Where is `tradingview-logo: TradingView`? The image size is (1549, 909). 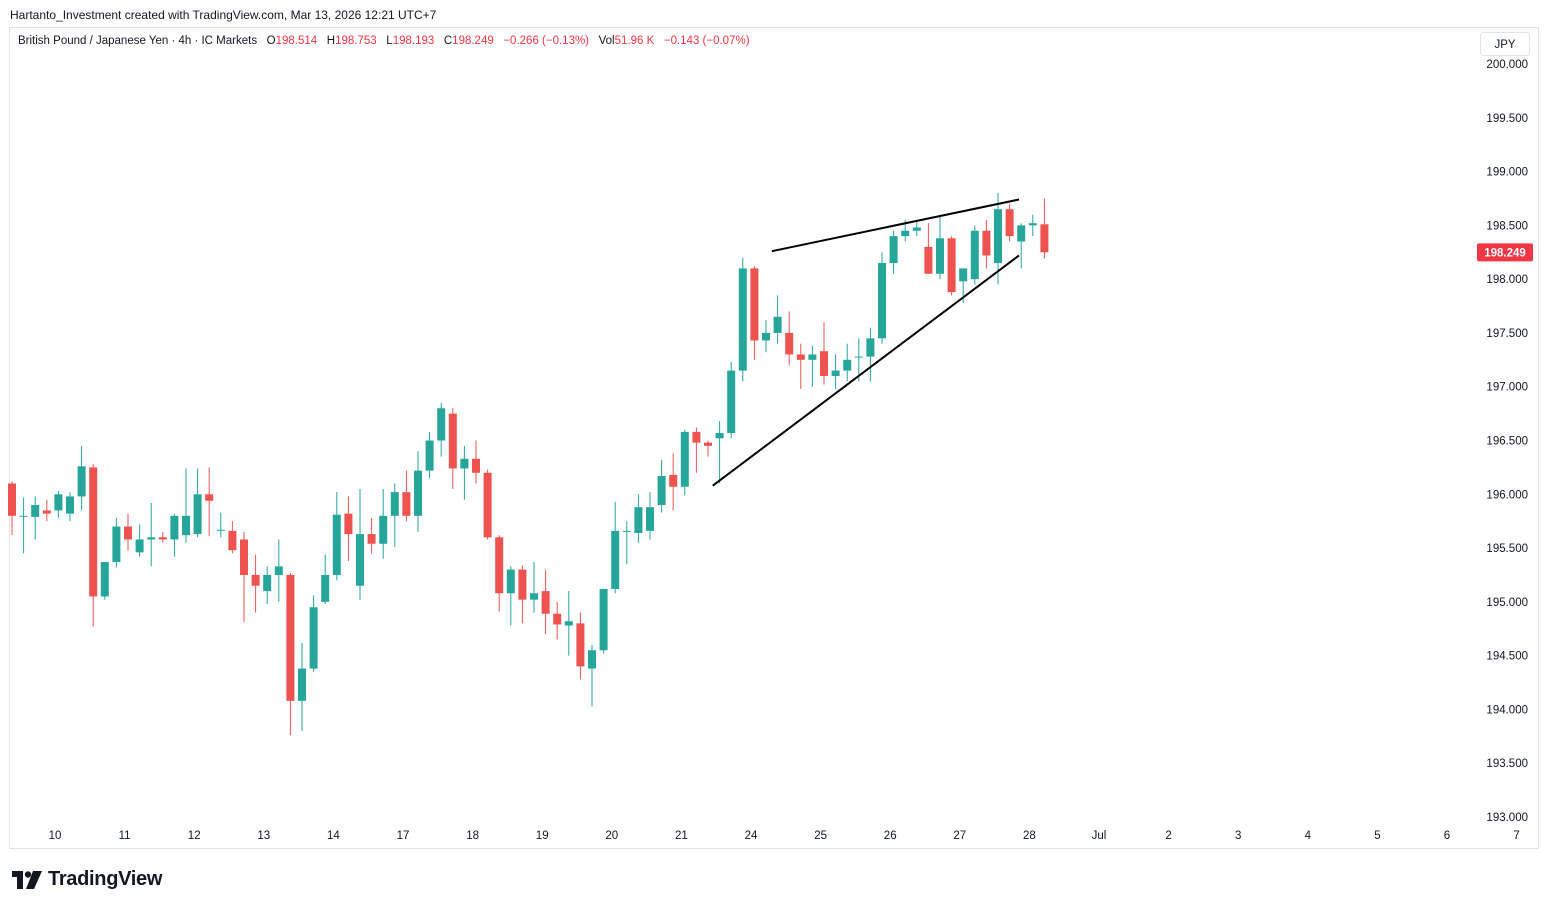 tradingview-logo: TradingView is located at coordinates (87, 879).